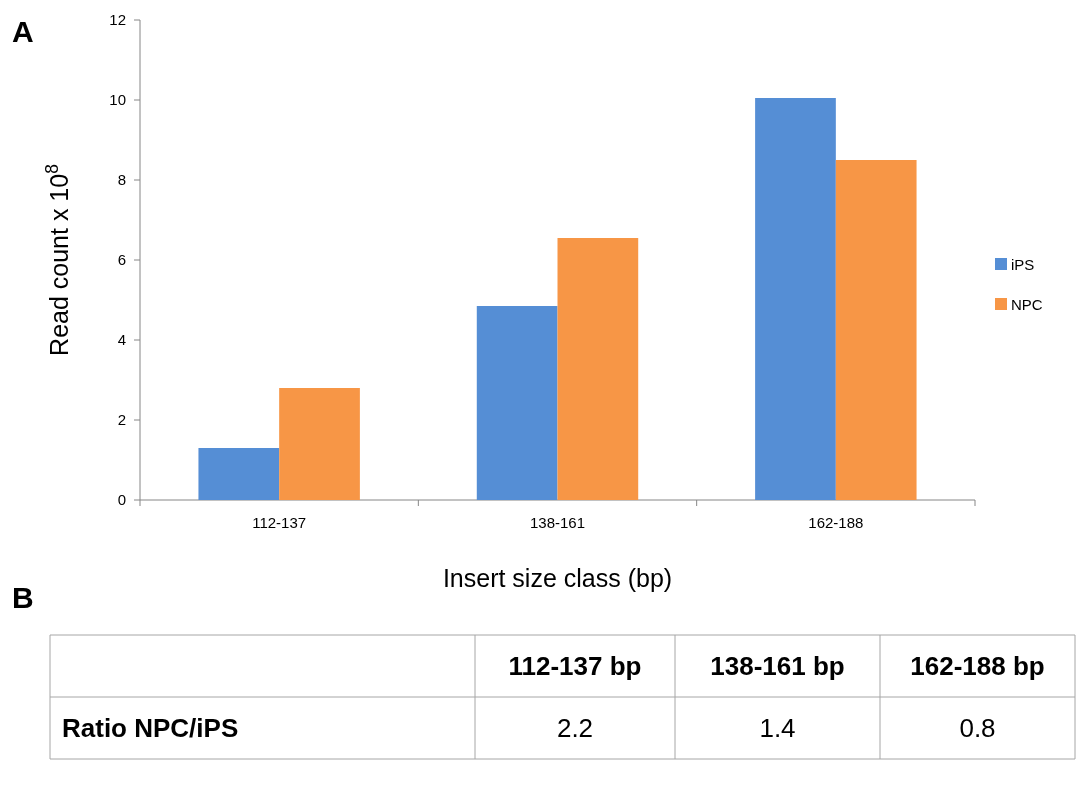 This screenshot has width=1085, height=791. What do you see at coordinates (23, 31) in the screenshot?
I see `chart-title: A` at bounding box center [23, 31].